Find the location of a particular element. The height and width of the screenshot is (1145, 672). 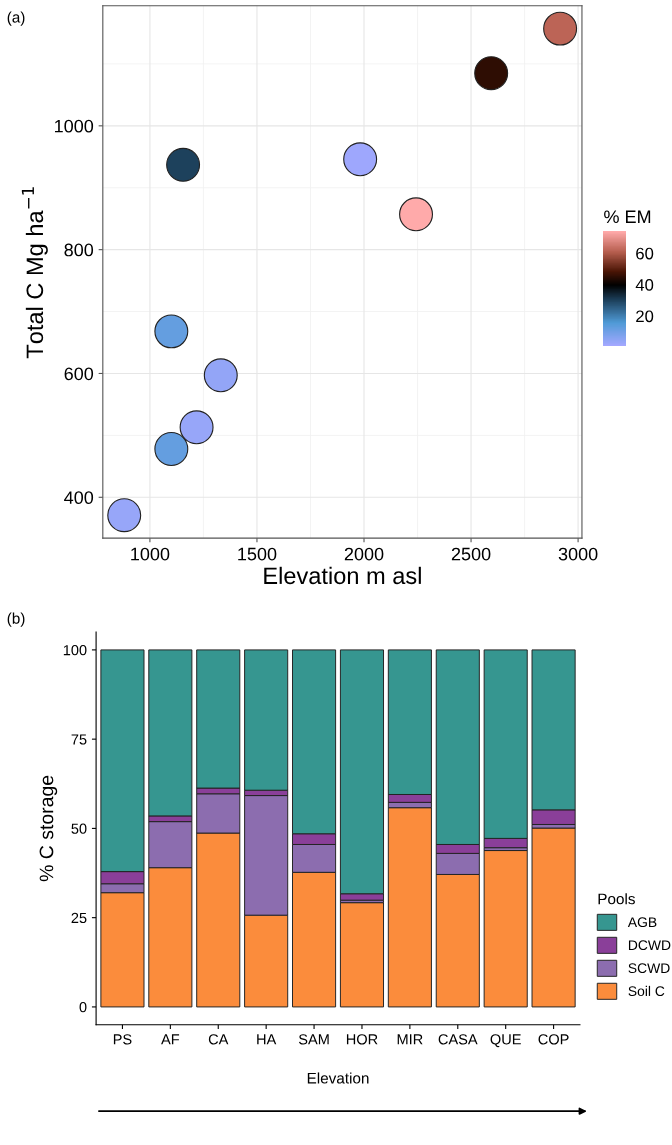

x-tick-label: PS is located at coordinates (122, 1039).